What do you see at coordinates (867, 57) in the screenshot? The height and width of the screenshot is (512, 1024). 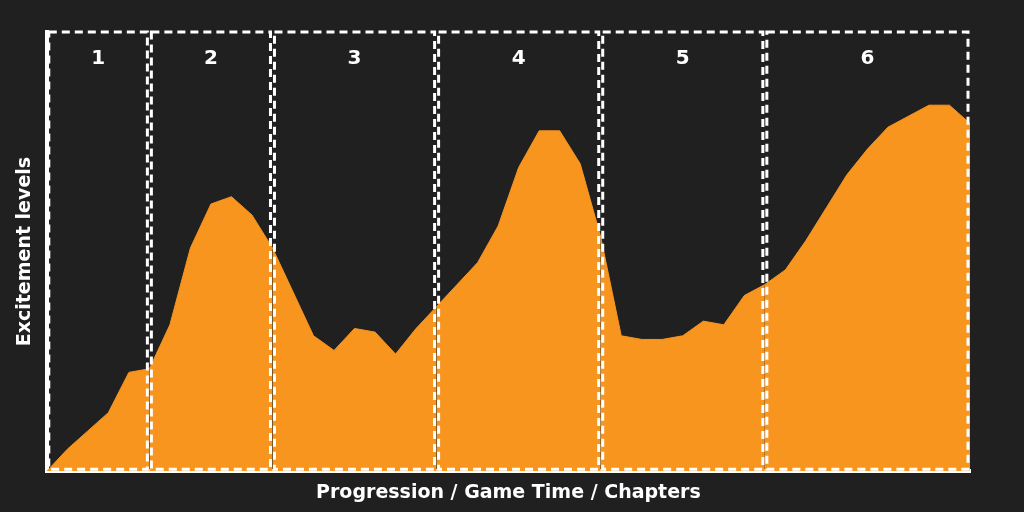 I see `text: 6` at bounding box center [867, 57].